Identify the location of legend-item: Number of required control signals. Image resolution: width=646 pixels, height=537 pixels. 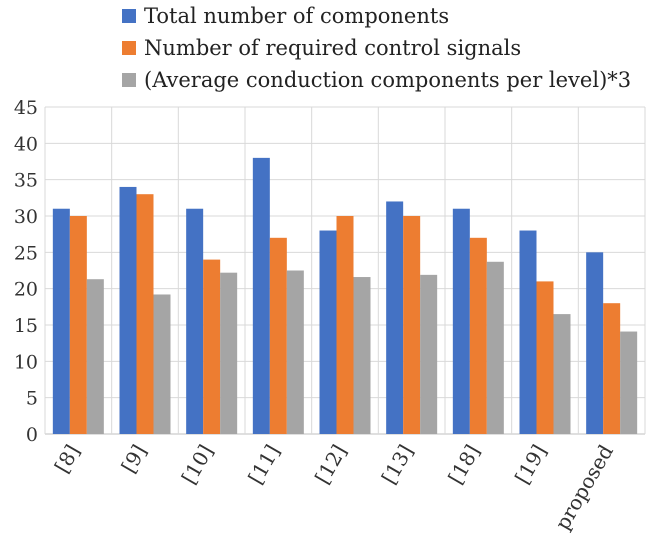
(376, 48).